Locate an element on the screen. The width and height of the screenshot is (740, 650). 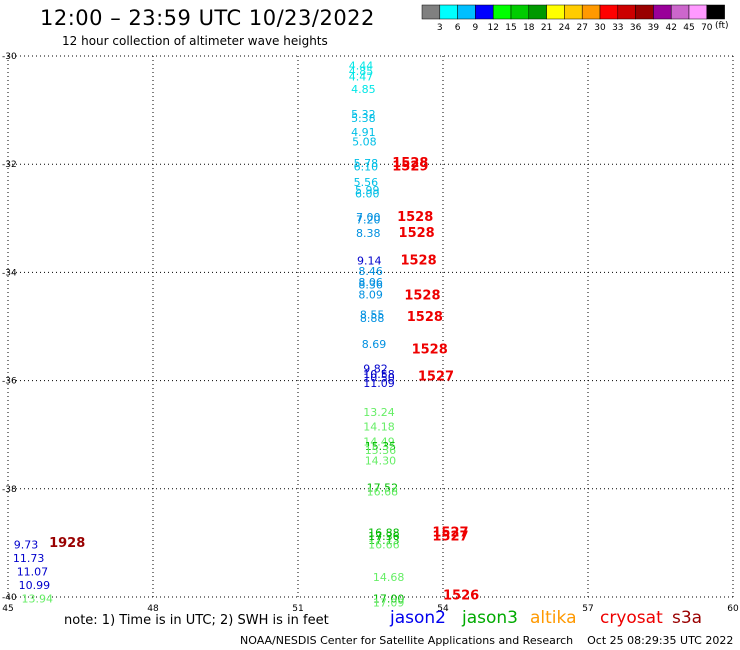
y-tick-label: -38 is located at coordinates (9, 490).